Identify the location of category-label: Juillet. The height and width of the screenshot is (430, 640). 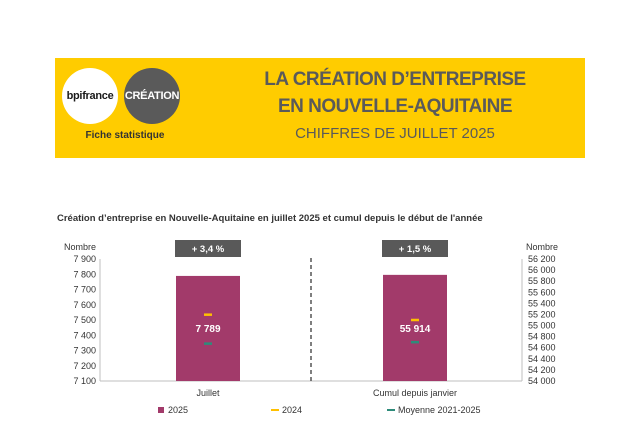
(208, 393).